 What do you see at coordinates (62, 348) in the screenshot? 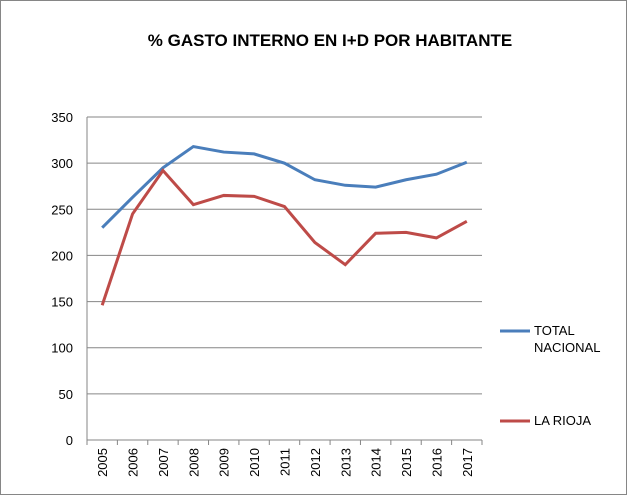
I see `y-tick-label: 100` at bounding box center [62, 348].